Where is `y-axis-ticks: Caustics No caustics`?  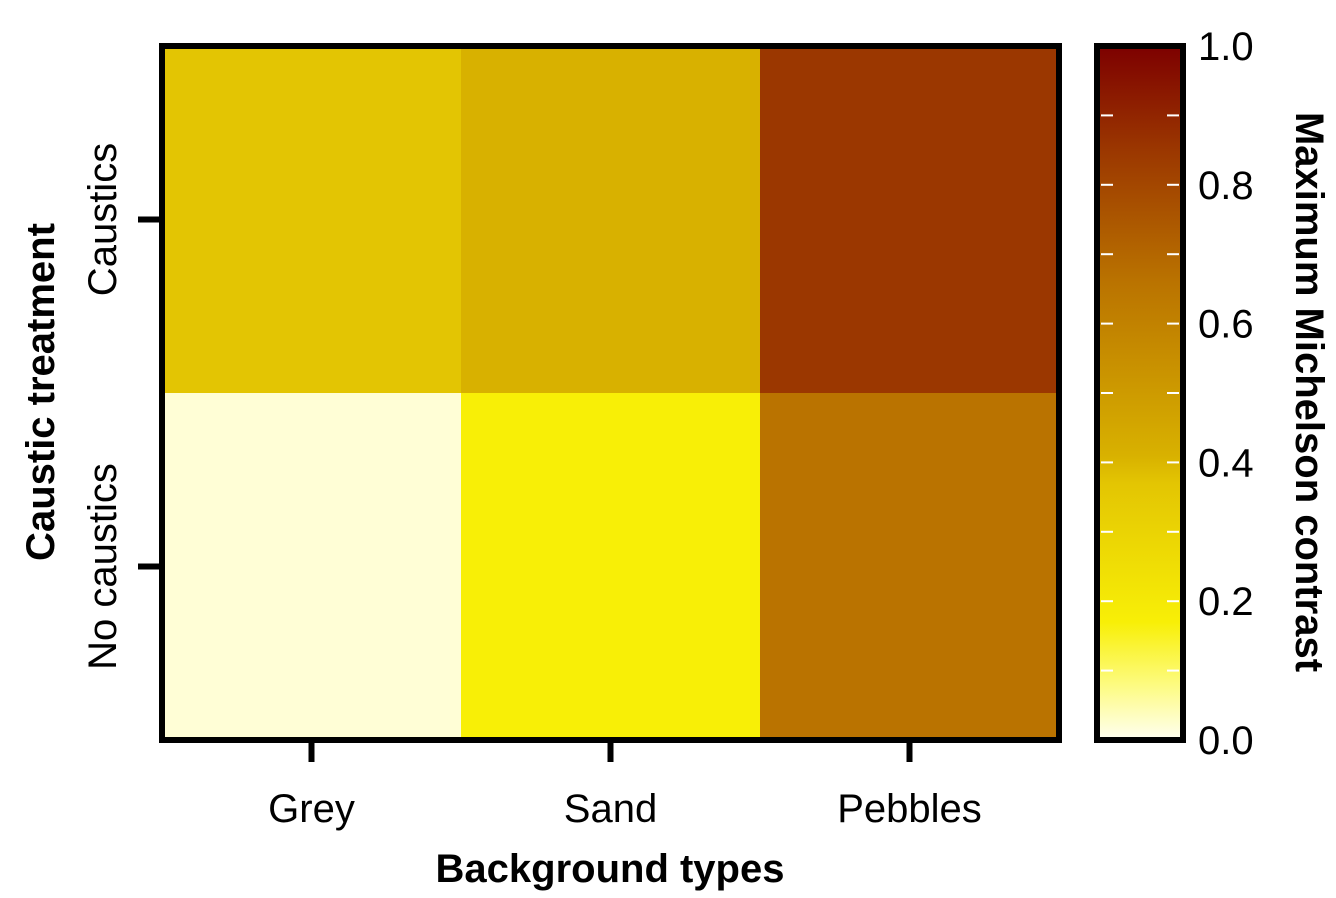 y-axis-ticks: Caustics No caustics is located at coordinates (120, 406).